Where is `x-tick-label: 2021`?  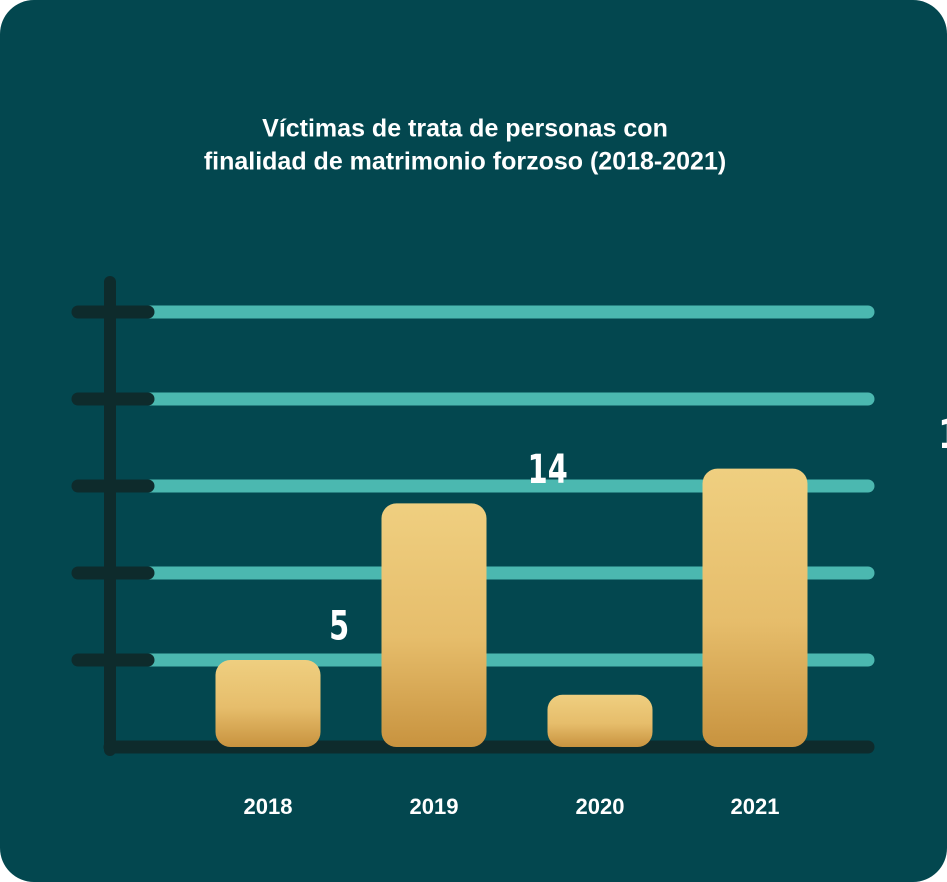 x-tick-label: 2021 is located at coordinates (755, 806).